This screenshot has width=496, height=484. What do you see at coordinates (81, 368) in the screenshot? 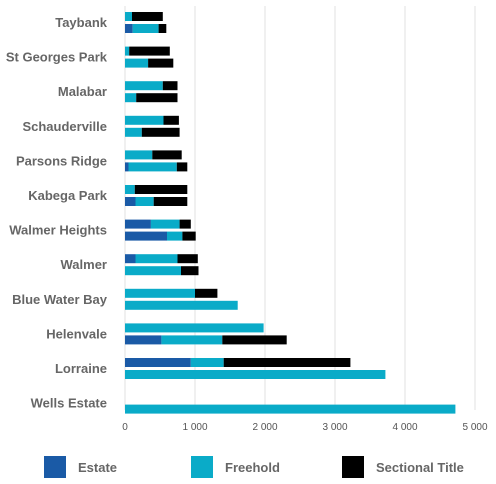
I see `category-label: Lorraine` at bounding box center [81, 368].